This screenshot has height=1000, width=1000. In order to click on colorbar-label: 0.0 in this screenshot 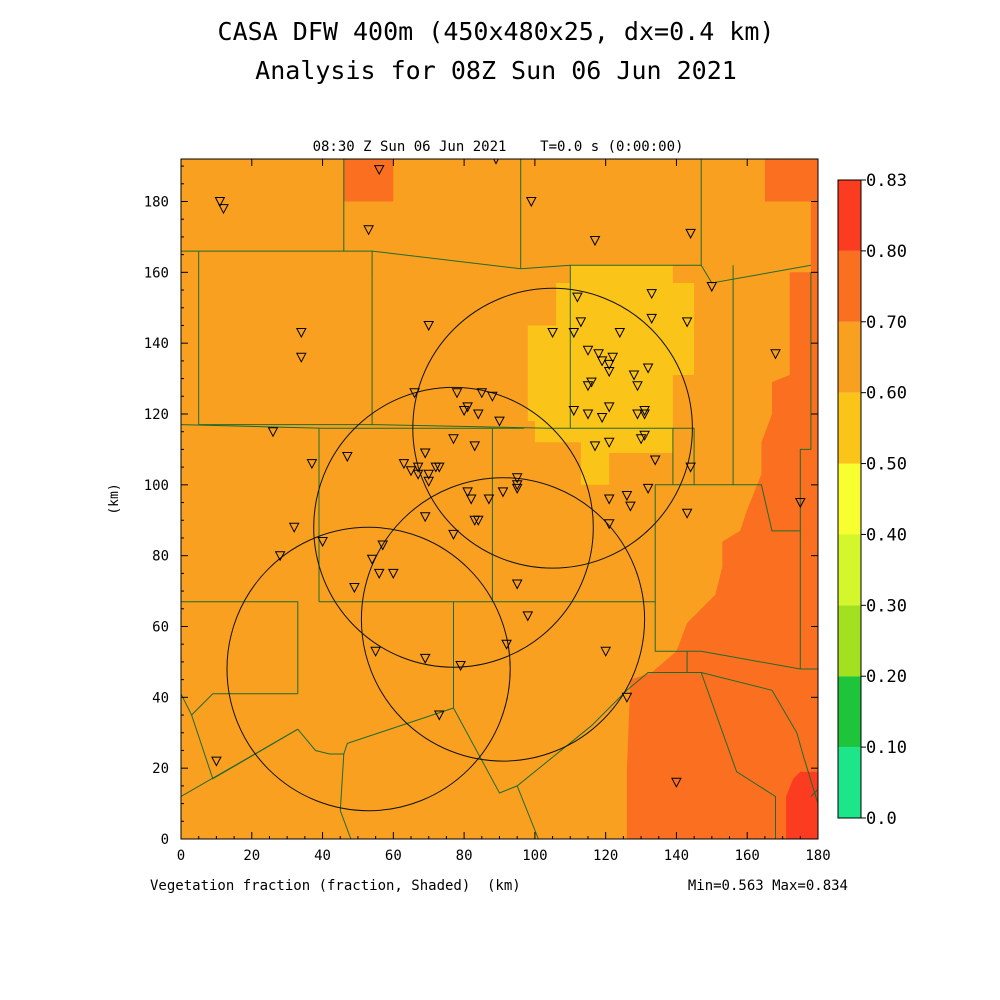, I will do `click(881, 819)`.